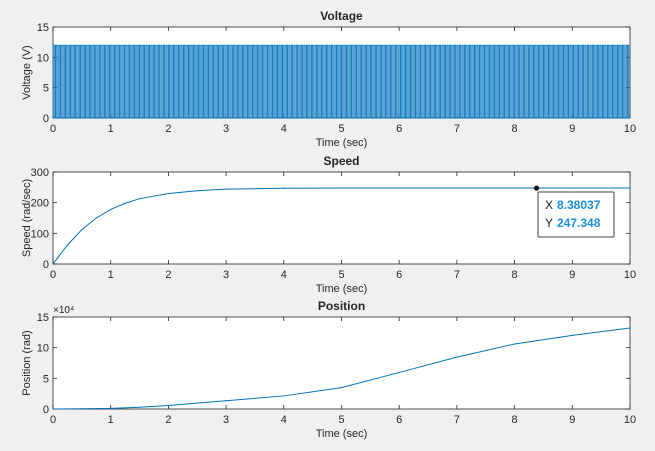 This screenshot has width=655, height=451. I want to click on datatip-y-key: Y, so click(549, 223).